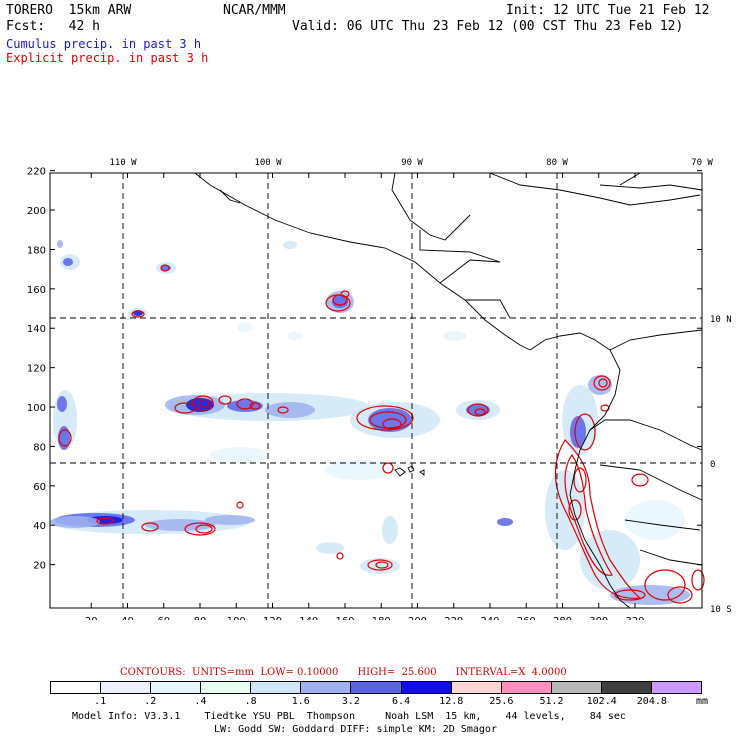 Image resolution: width=740 pixels, height=740 pixels. Describe the element at coordinates (39, 447) in the screenshot. I see `y-tick-label: 80` at that location.